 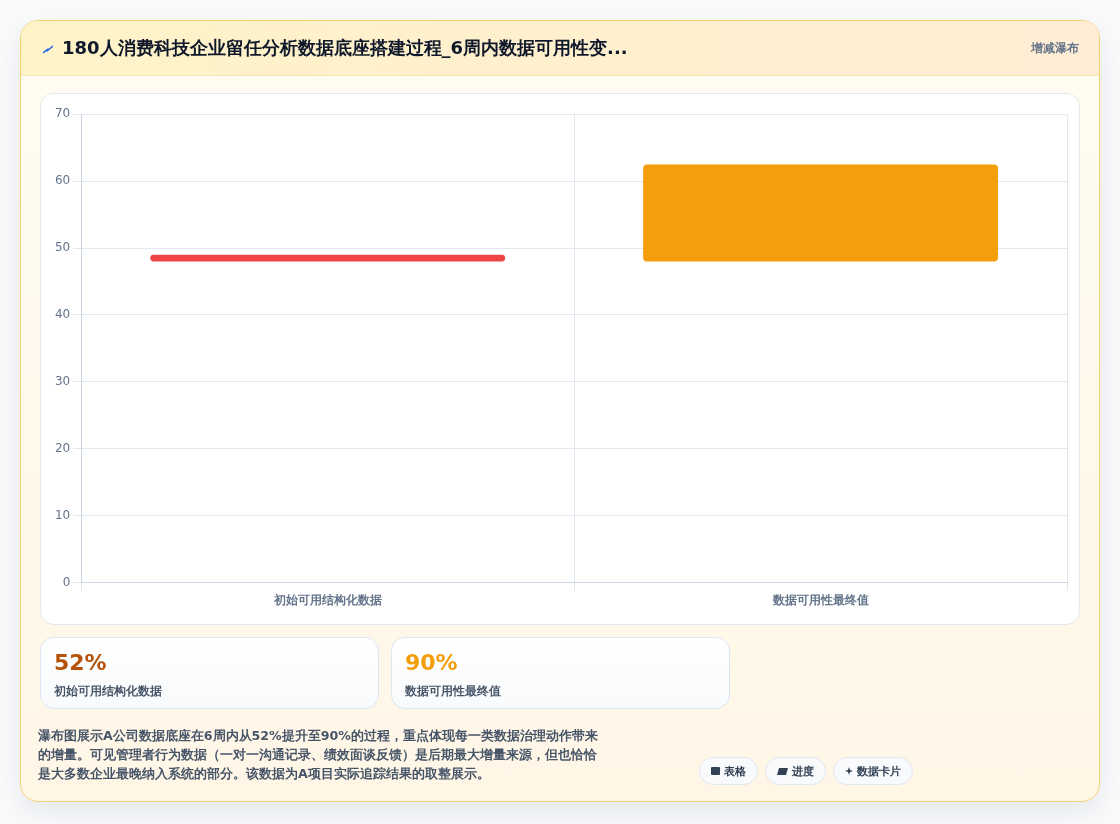 What do you see at coordinates (62, 180) in the screenshot?
I see `y-tick-label: 60` at bounding box center [62, 180].